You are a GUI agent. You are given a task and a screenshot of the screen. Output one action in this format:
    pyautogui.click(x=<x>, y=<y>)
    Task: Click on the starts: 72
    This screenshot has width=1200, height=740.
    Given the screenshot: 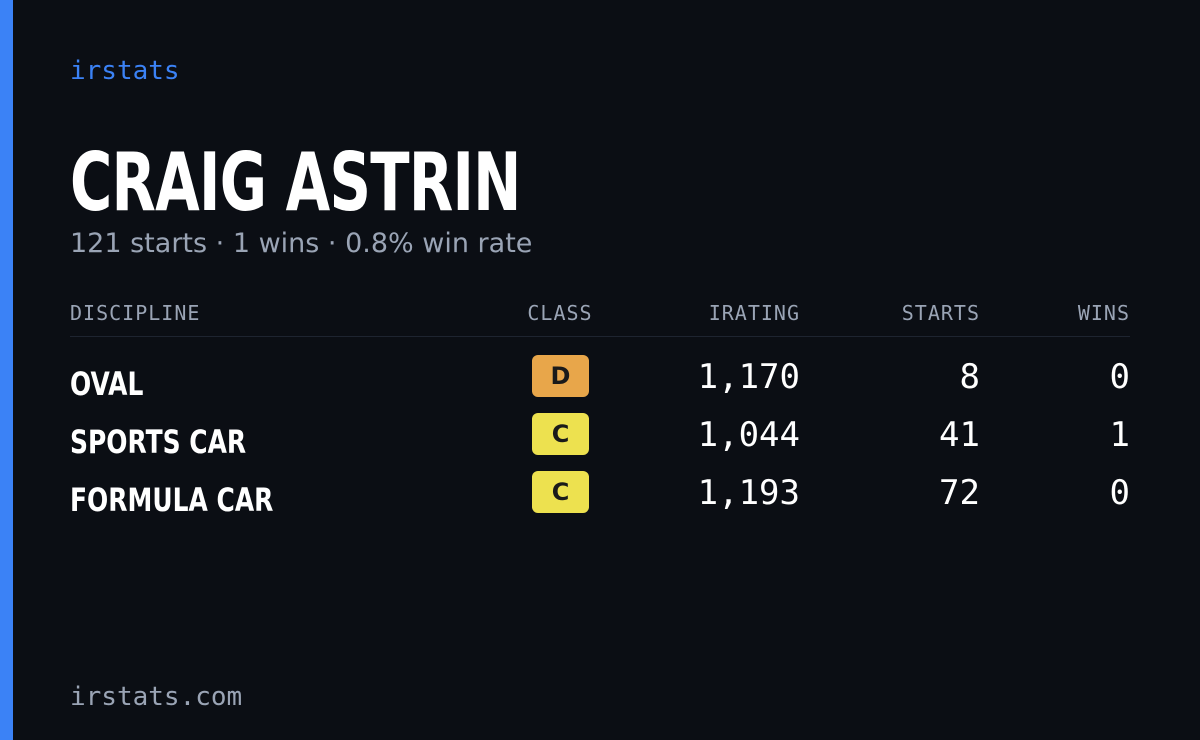 What is the action you would take?
    pyautogui.click(x=959, y=493)
    